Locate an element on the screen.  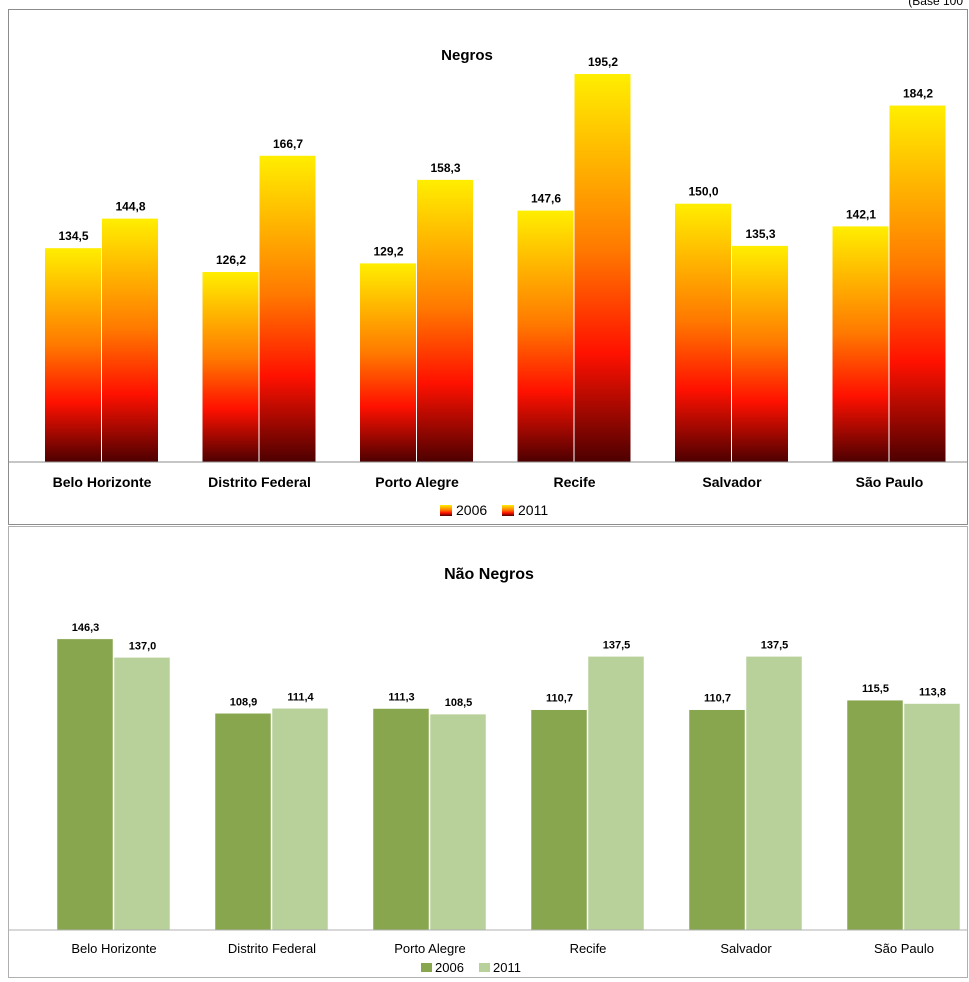
data-label-recife-2006: 110,7 is located at coordinates (559, 699).